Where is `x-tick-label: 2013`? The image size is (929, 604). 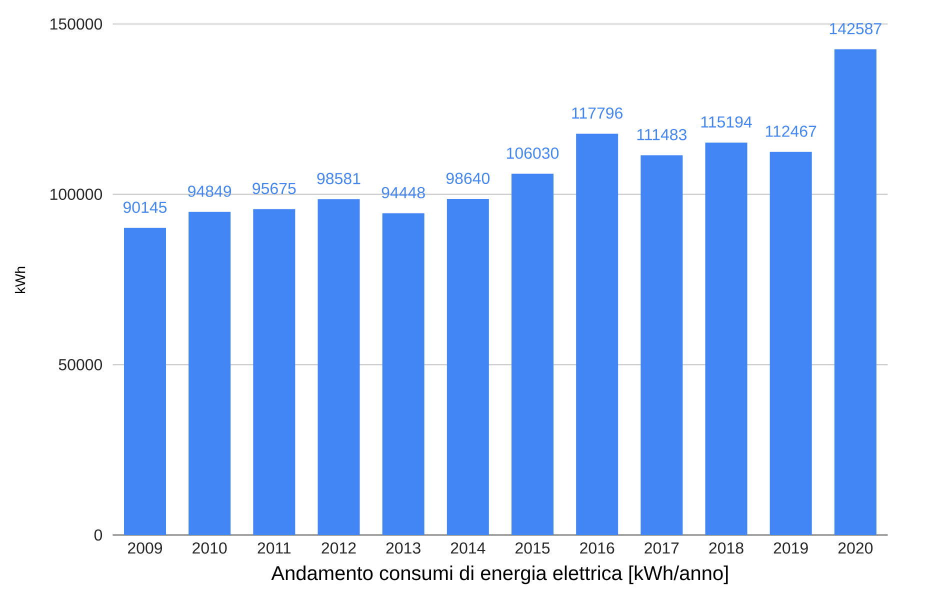 x-tick-label: 2013 is located at coordinates (403, 548).